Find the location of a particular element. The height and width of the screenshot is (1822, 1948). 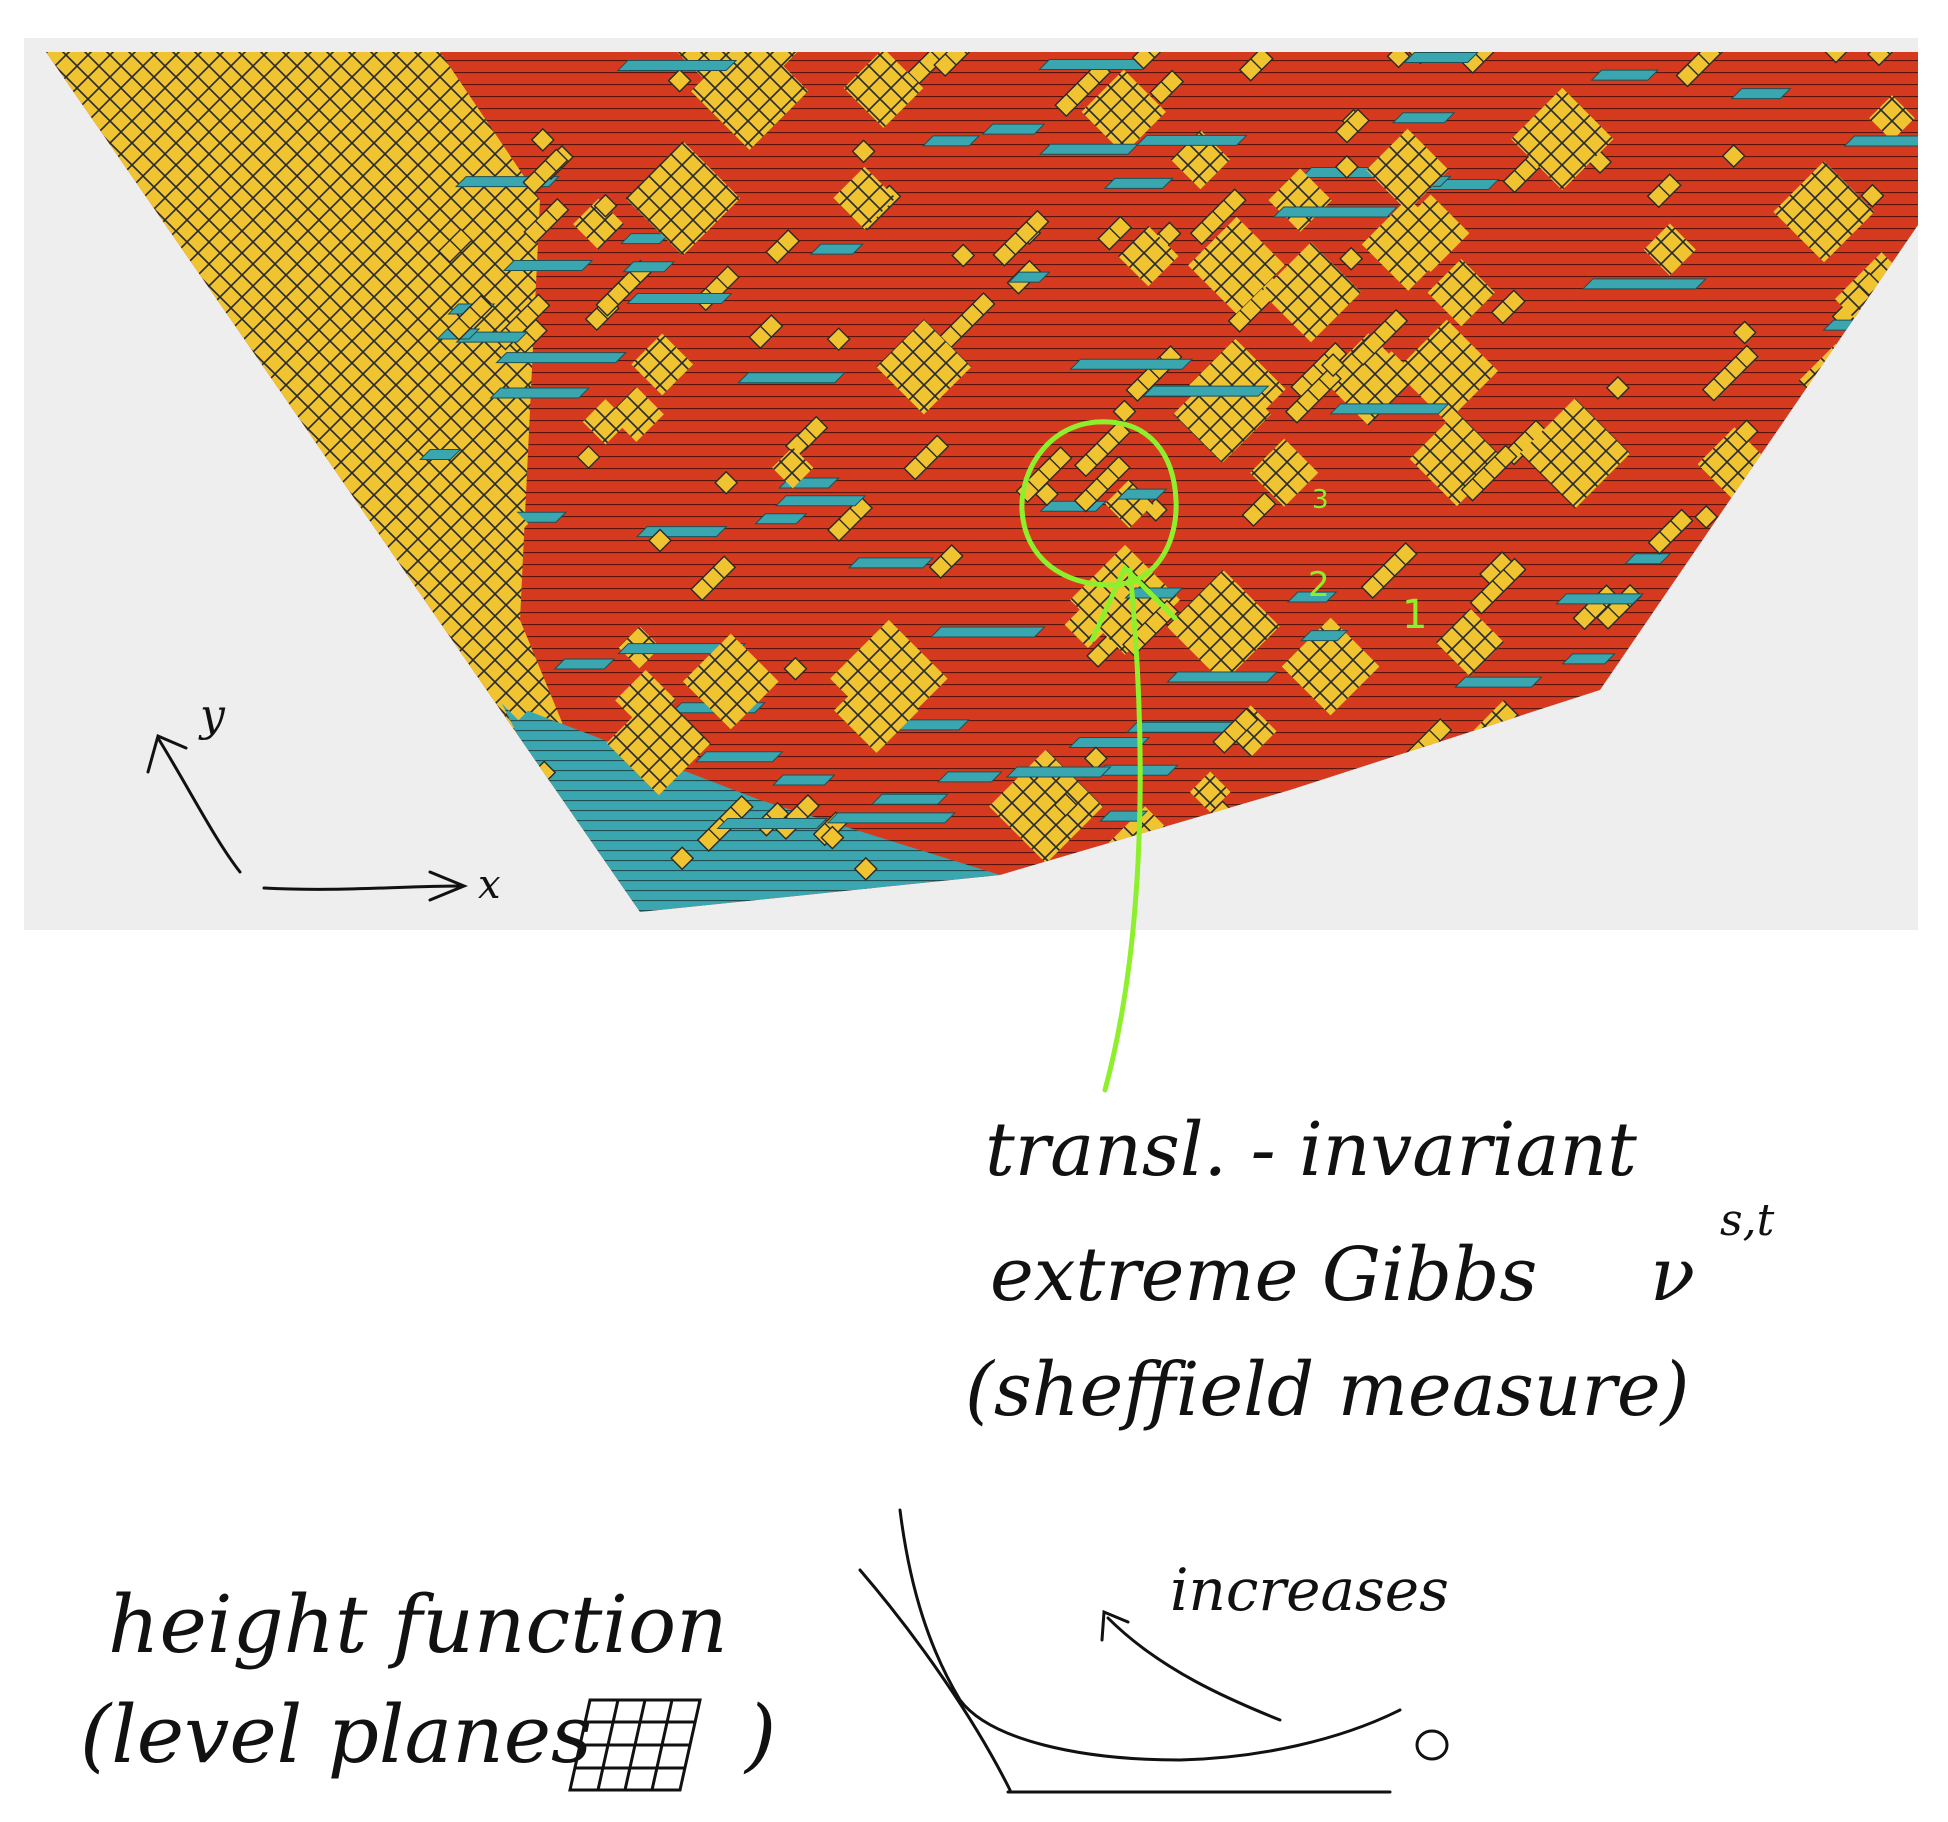

grid-plane-icon is located at coordinates (635, 1745).